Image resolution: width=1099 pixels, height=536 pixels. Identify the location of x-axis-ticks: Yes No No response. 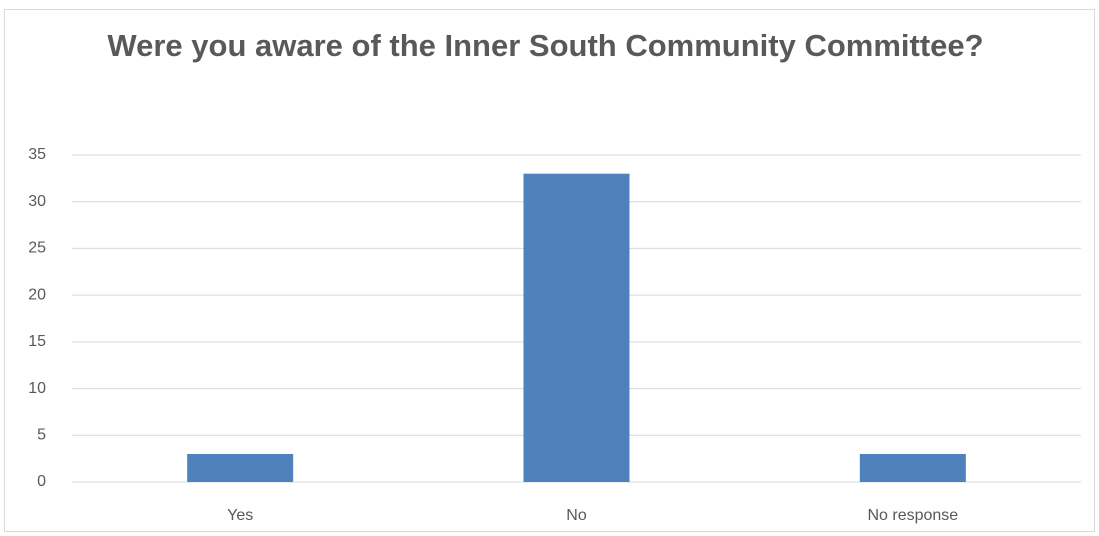
(592, 515).